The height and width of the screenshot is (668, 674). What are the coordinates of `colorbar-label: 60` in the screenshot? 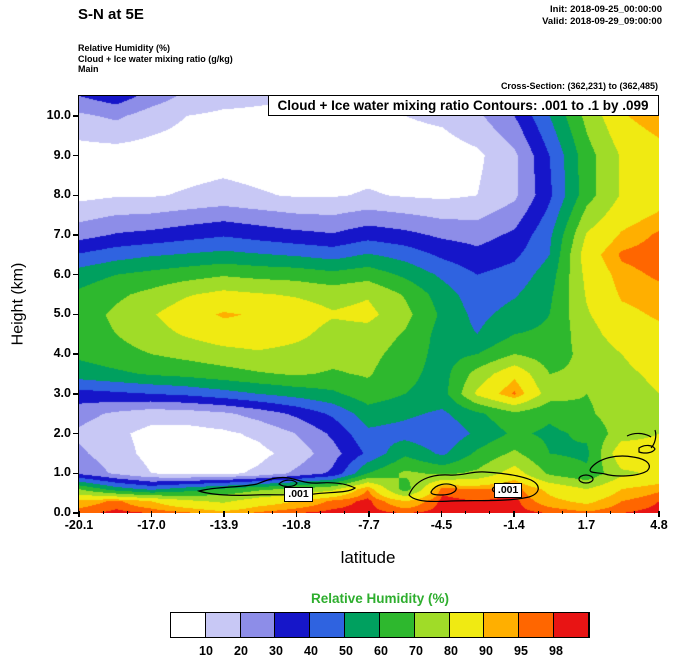 It's located at (381, 651).